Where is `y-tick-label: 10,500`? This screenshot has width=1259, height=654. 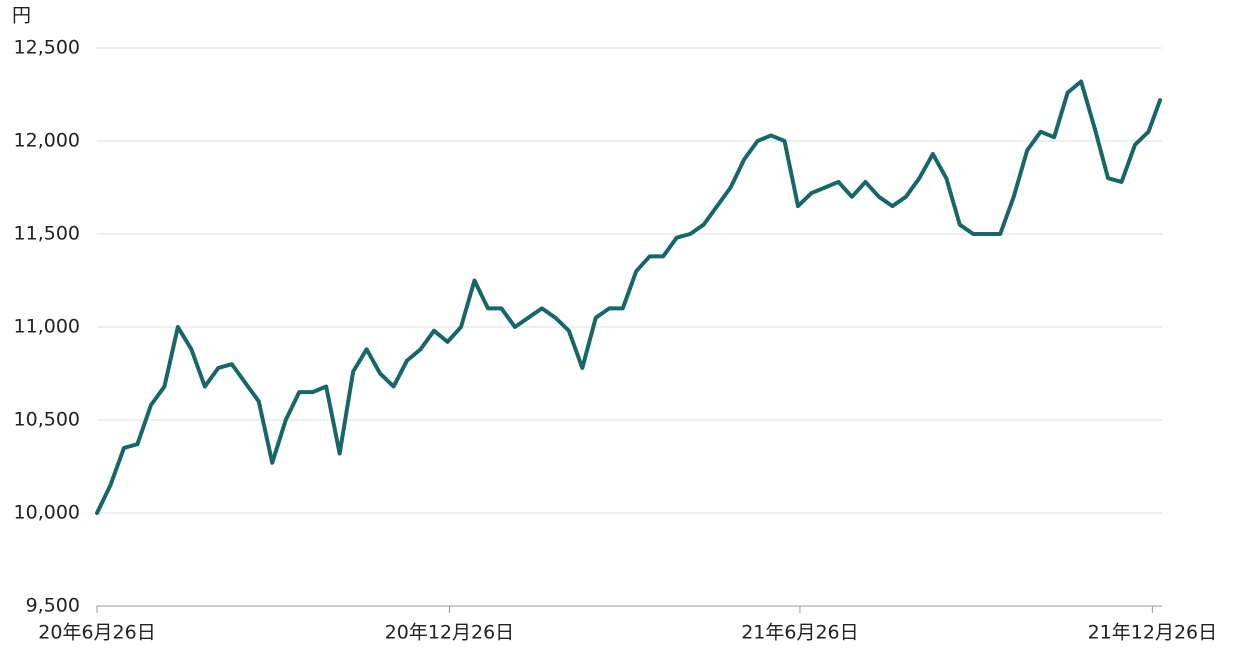
y-tick-label: 10,500 is located at coordinates (47, 420).